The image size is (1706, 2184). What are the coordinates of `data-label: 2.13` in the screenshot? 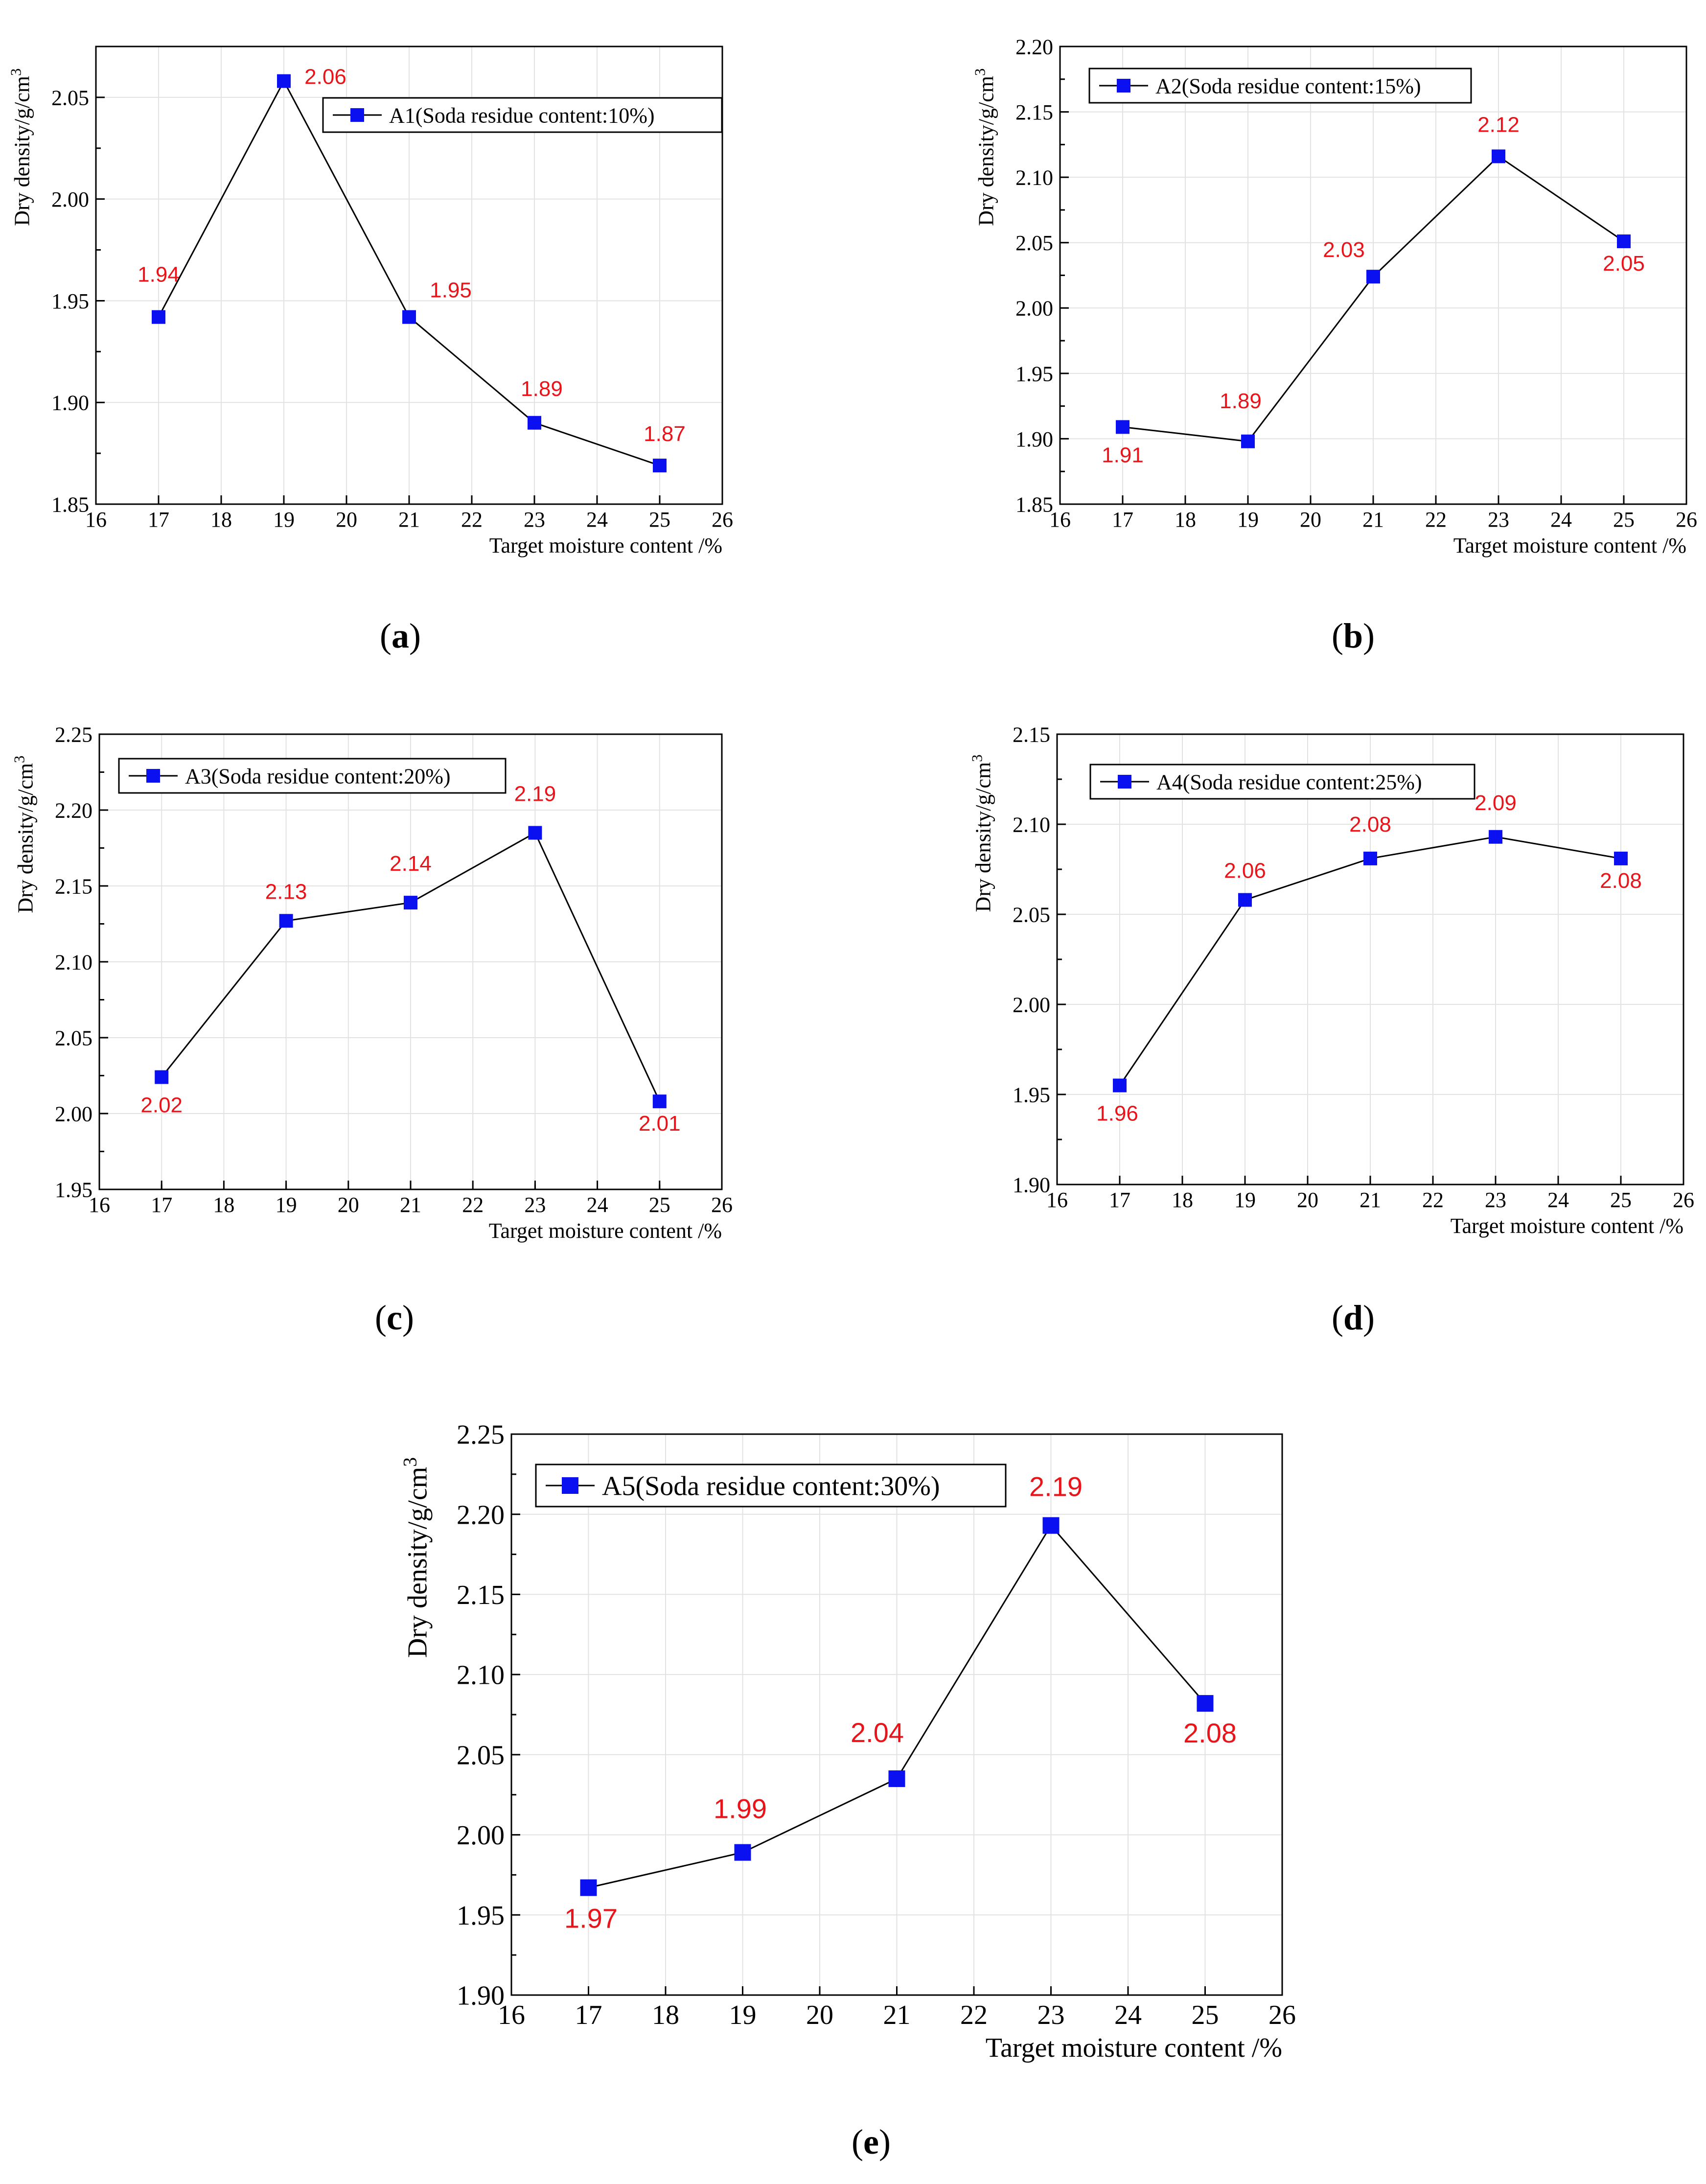 It's located at (286, 892).